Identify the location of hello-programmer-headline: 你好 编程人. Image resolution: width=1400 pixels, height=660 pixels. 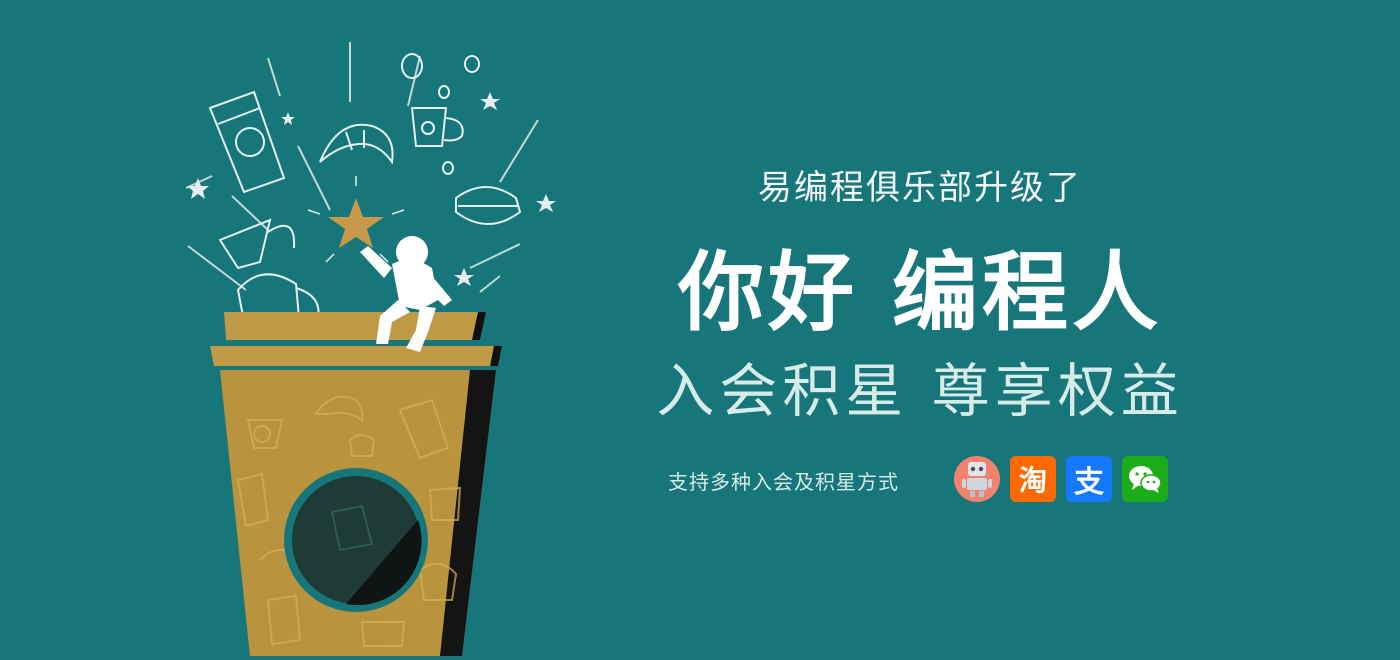
(920, 293).